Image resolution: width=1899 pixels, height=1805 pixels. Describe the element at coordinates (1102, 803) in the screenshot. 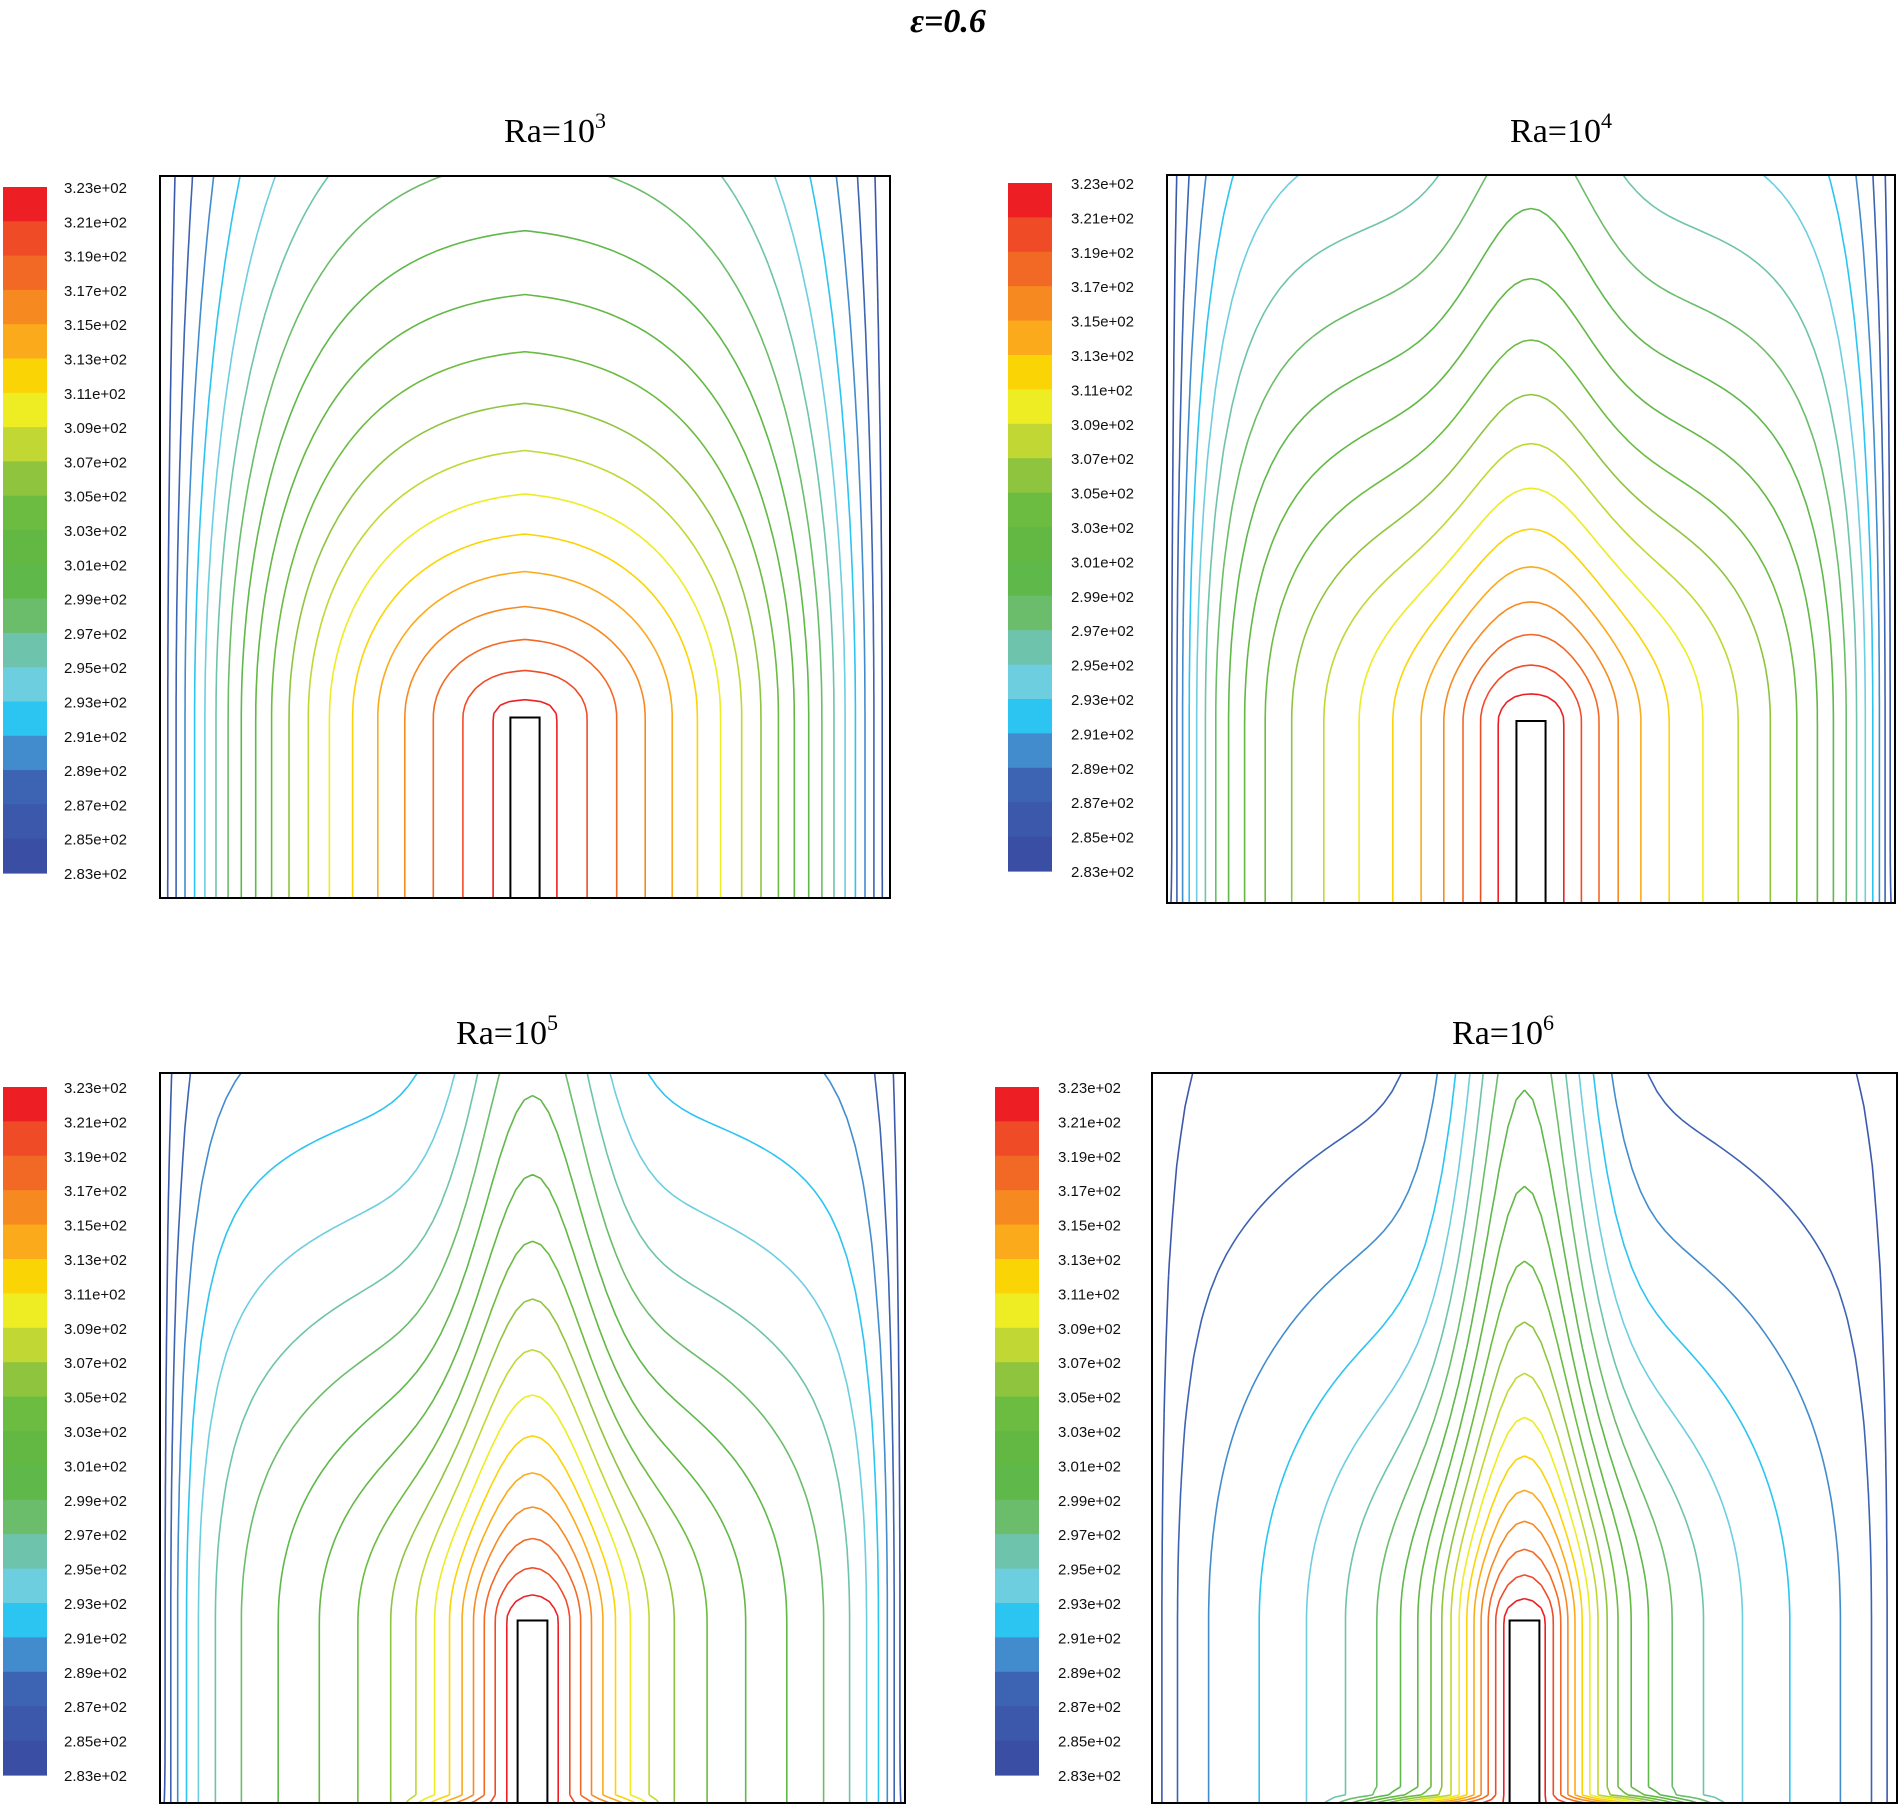

I see `colorbar-tick-label: 2.87e+02` at that location.